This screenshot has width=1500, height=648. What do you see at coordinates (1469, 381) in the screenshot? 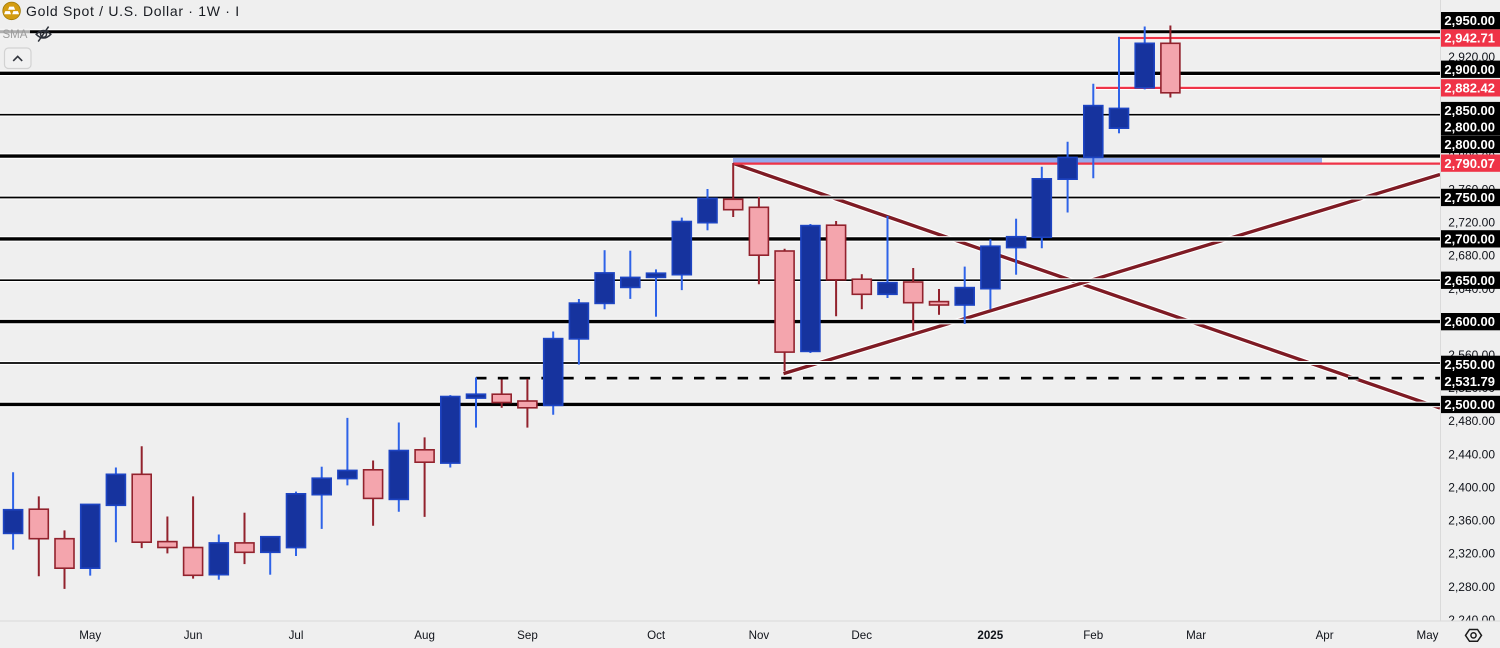
I see `svg-text: 2,531.79` at bounding box center [1469, 381].